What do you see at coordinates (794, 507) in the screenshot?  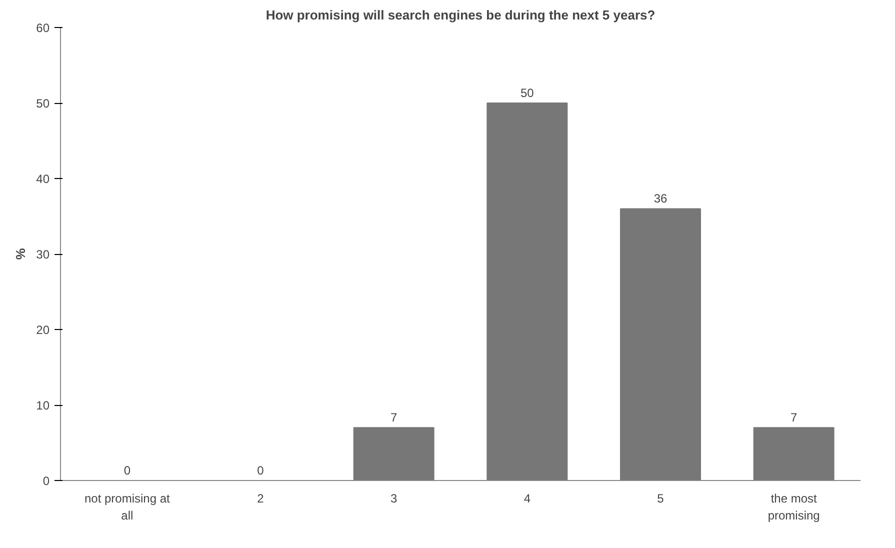 I see `x-tick-label: the most promising` at bounding box center [794, 507].